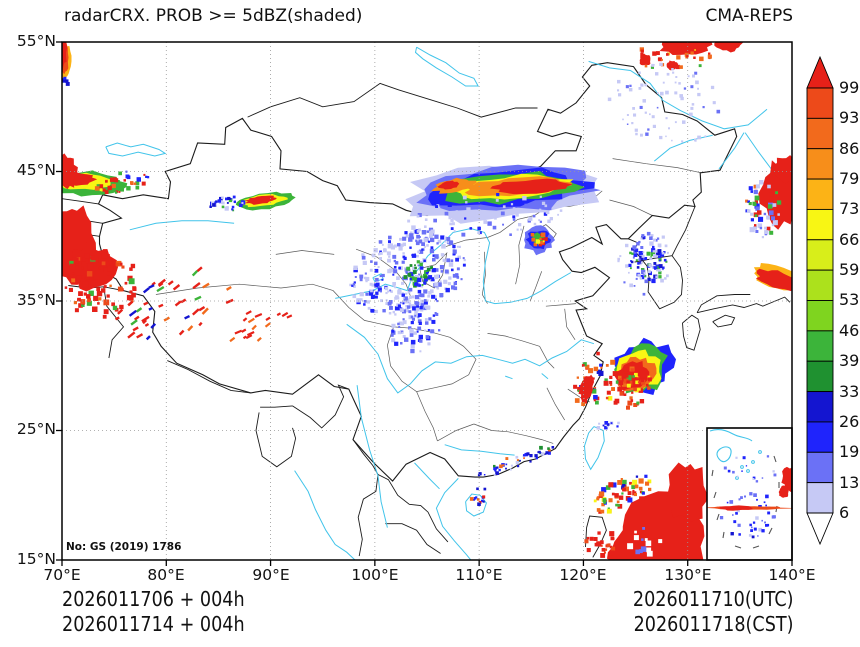 The image size is (860, 647). Describe the element at coordinates (731, 435) in the screenshot. I see `inset-coast-squiggle` at that location.